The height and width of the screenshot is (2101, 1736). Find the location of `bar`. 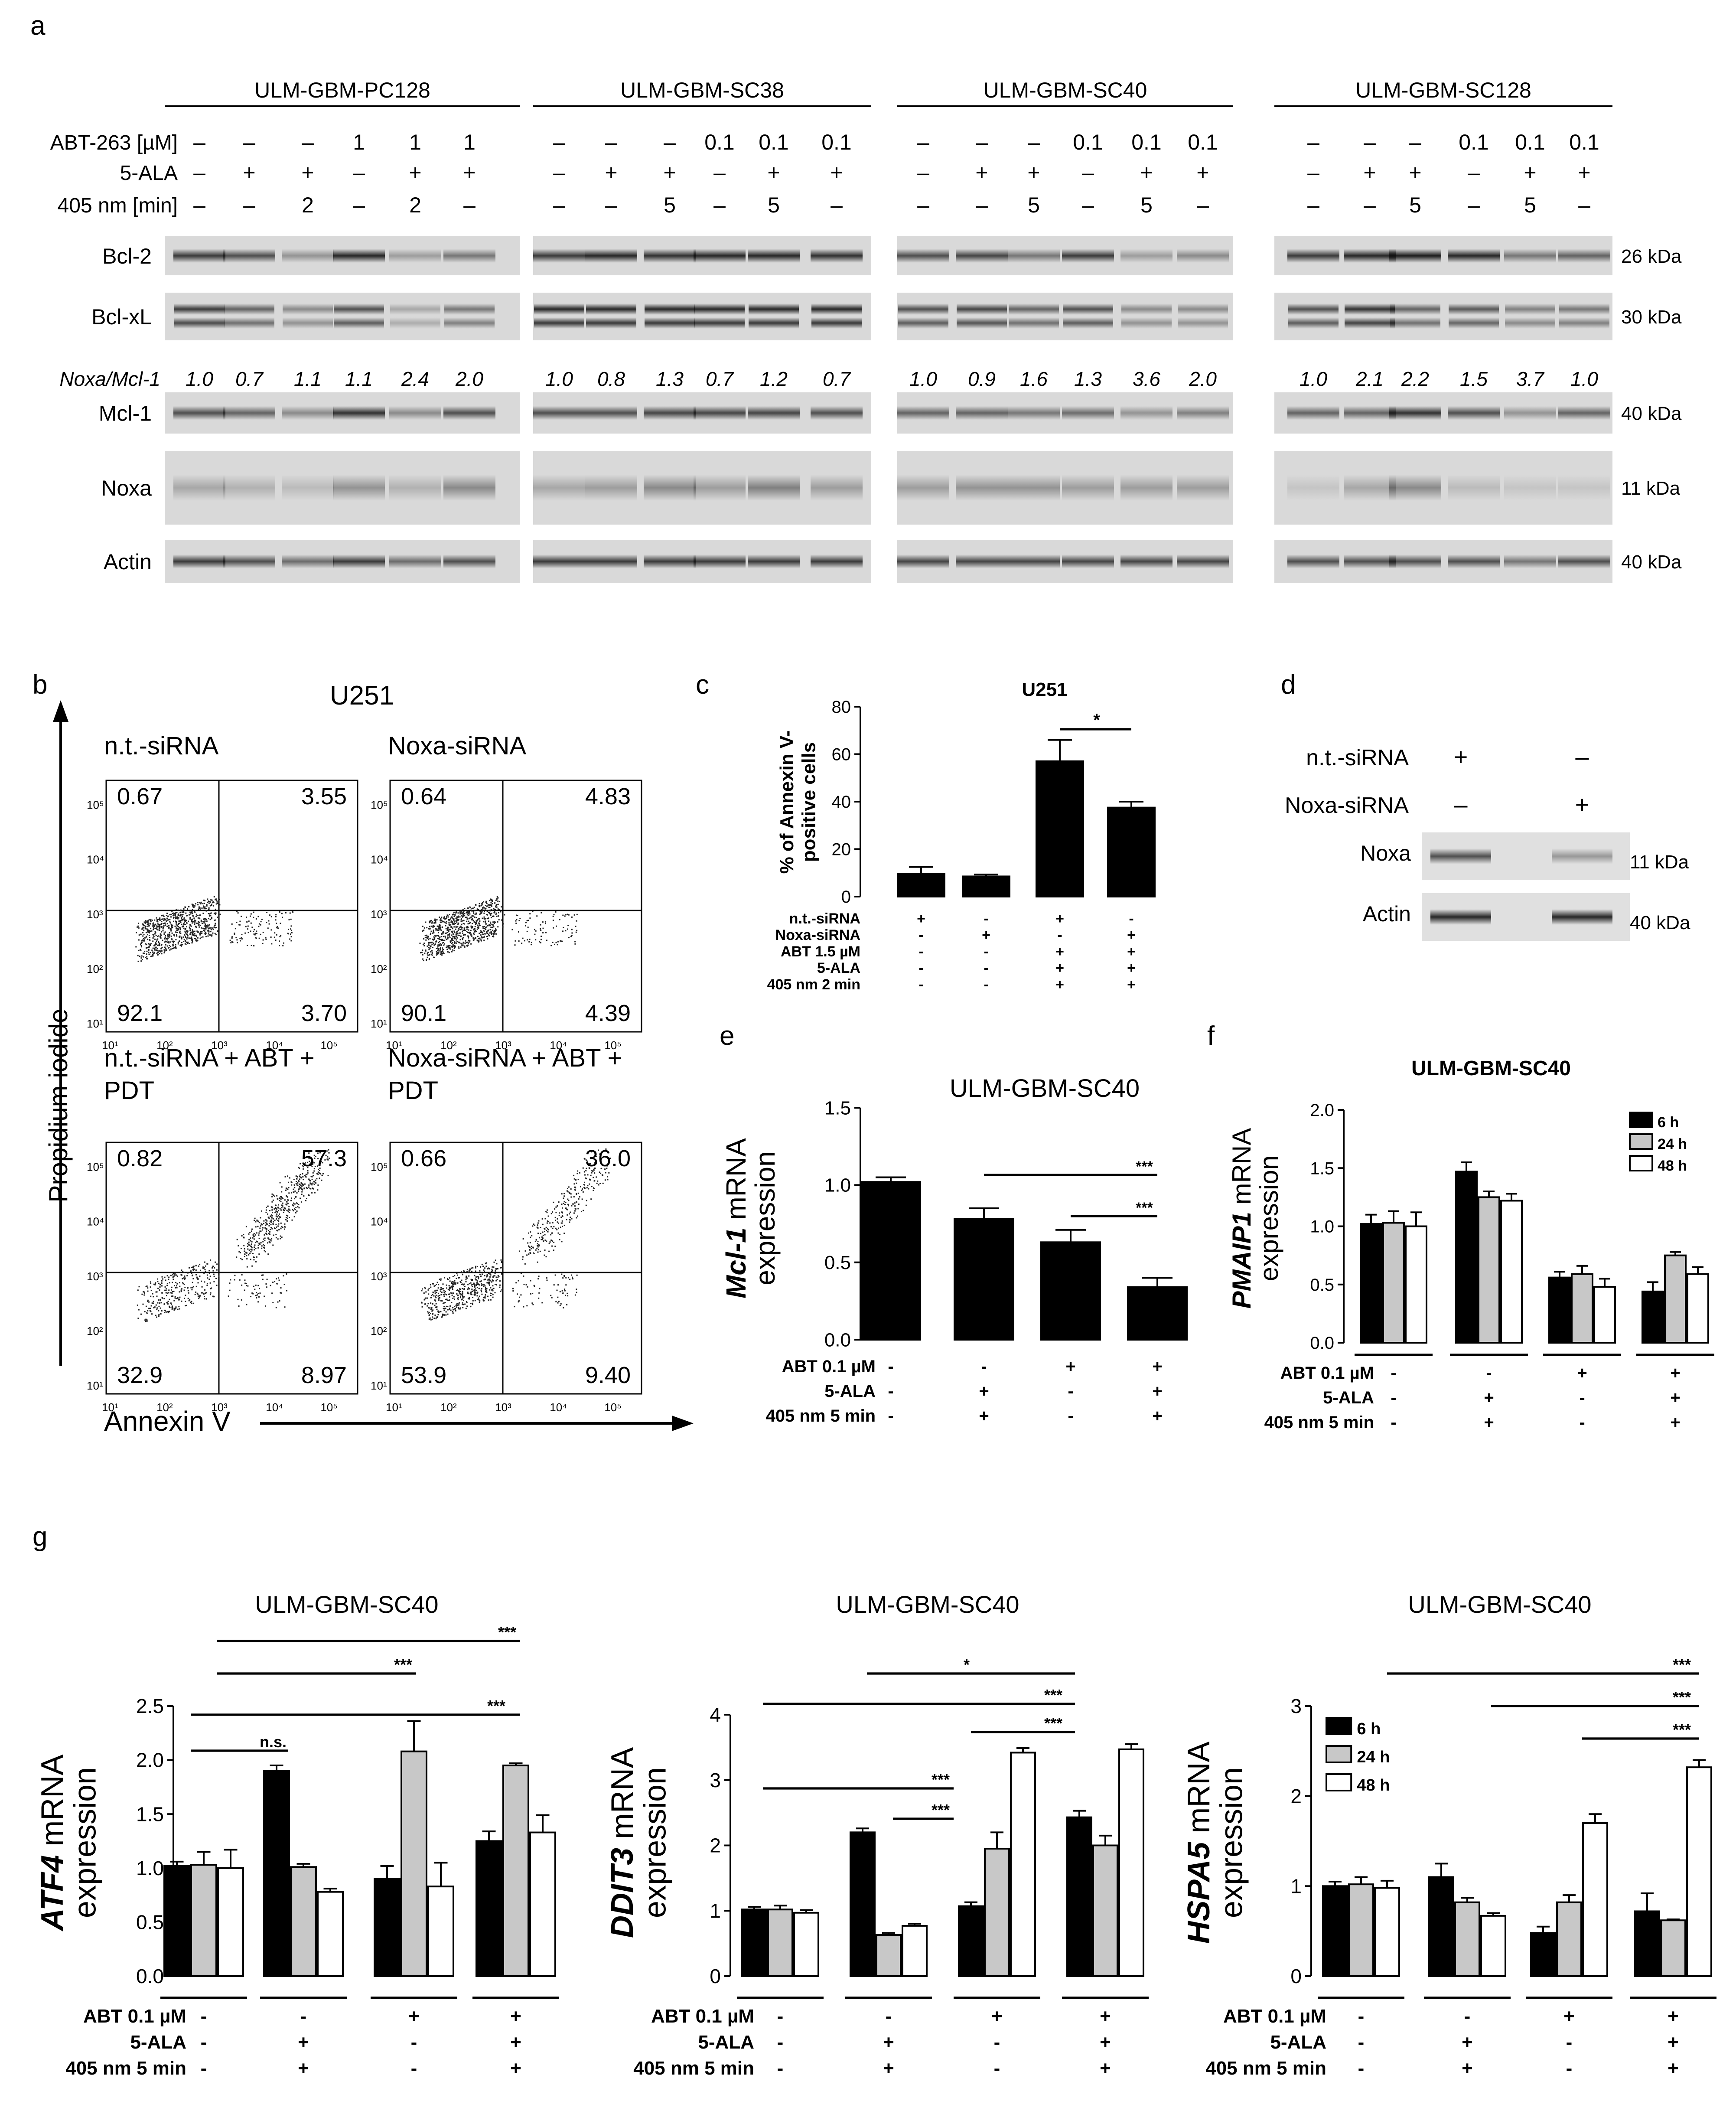

bar is located at coordinates (1560, 1310).